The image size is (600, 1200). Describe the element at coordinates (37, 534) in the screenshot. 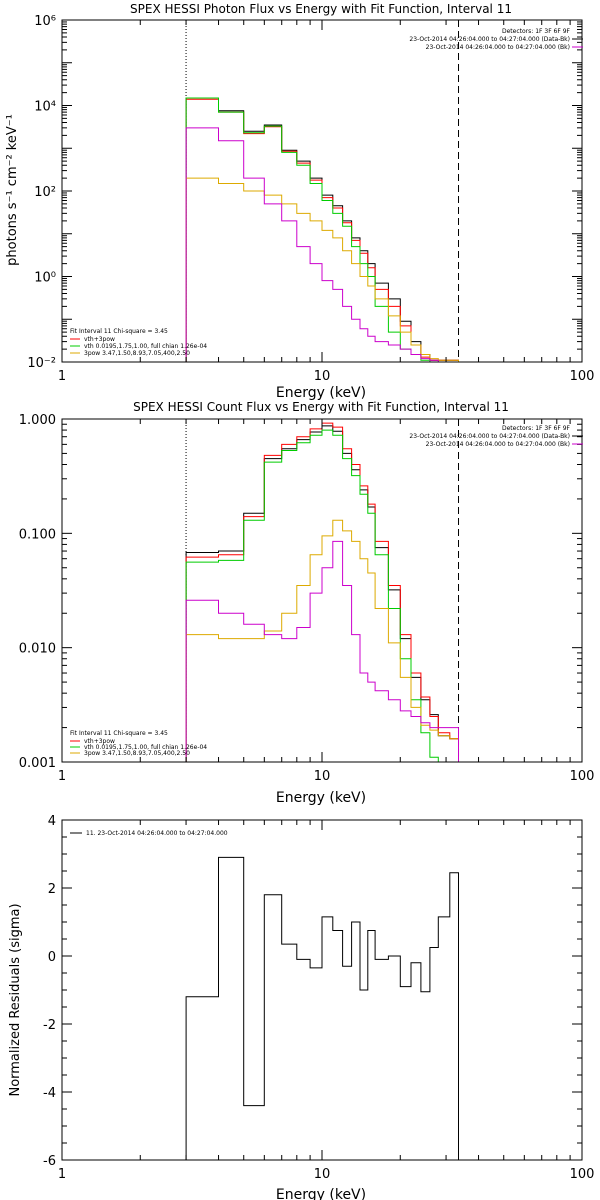

I see `count-flux-ytick-label: 0.100` at that location.